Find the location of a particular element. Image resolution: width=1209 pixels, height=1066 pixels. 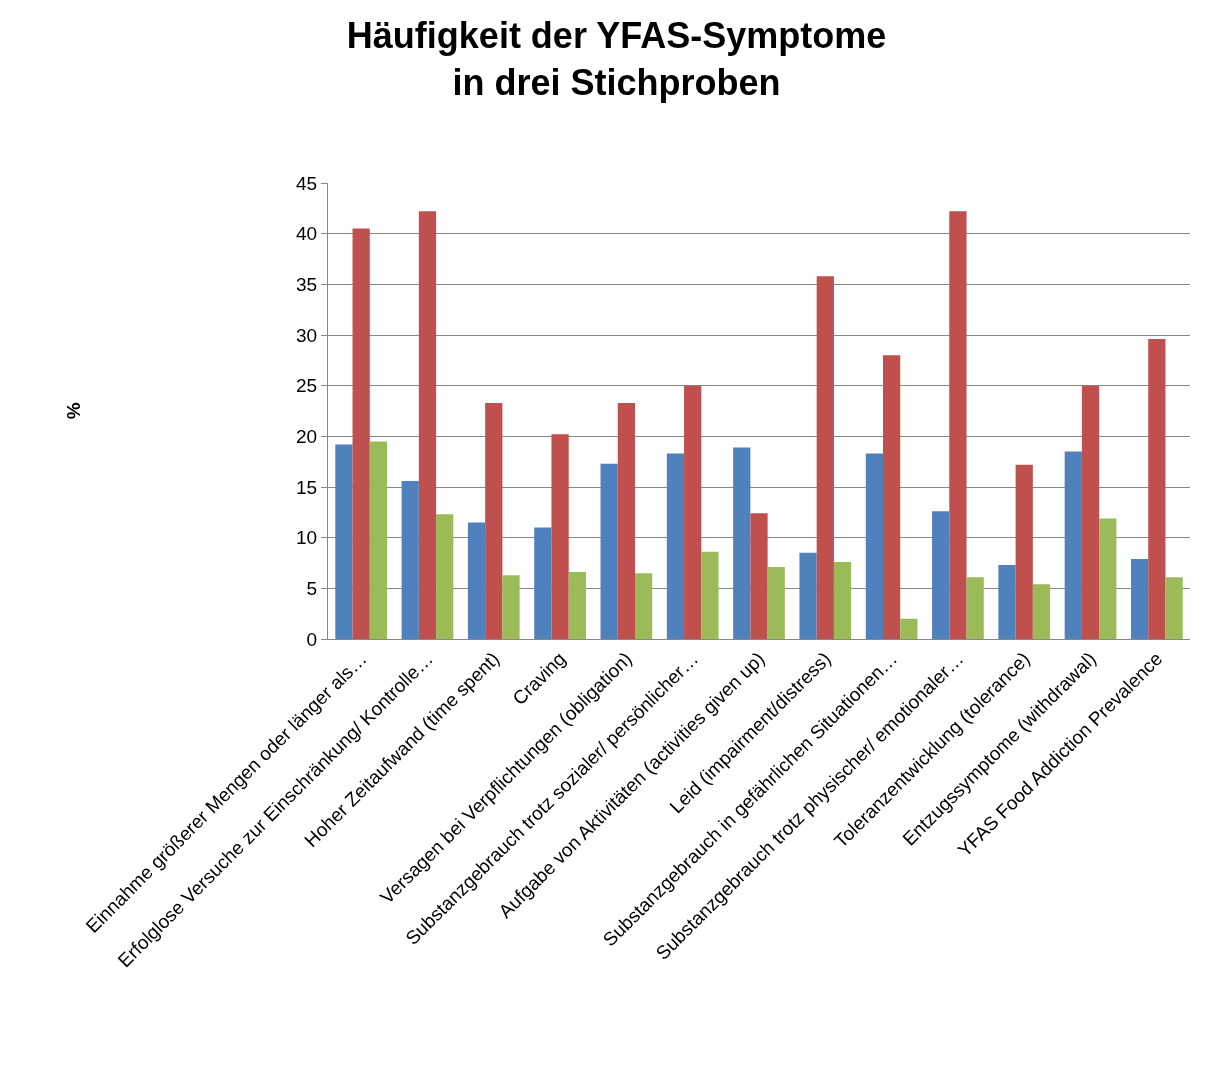

y-axis-title: % is located at coordinates (74, 411).